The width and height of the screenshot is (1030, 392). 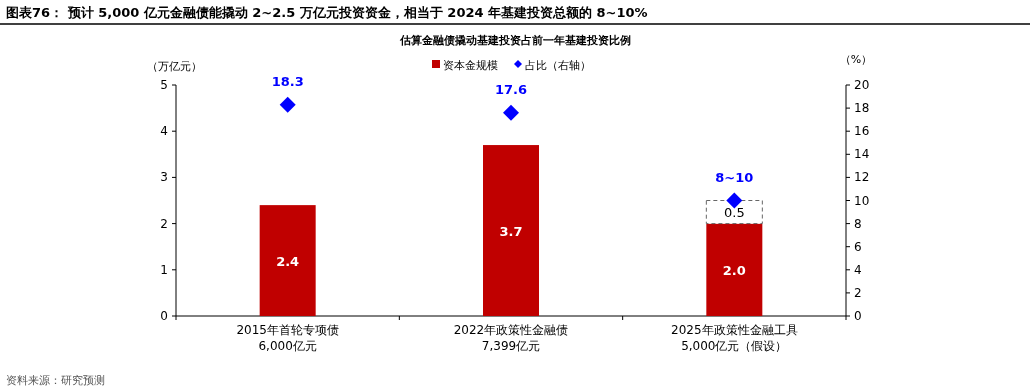 What do you see at coordinates (164, 223) in the screenshot?
I see `y-tick-label: 2` at bounding box center [164, 223].